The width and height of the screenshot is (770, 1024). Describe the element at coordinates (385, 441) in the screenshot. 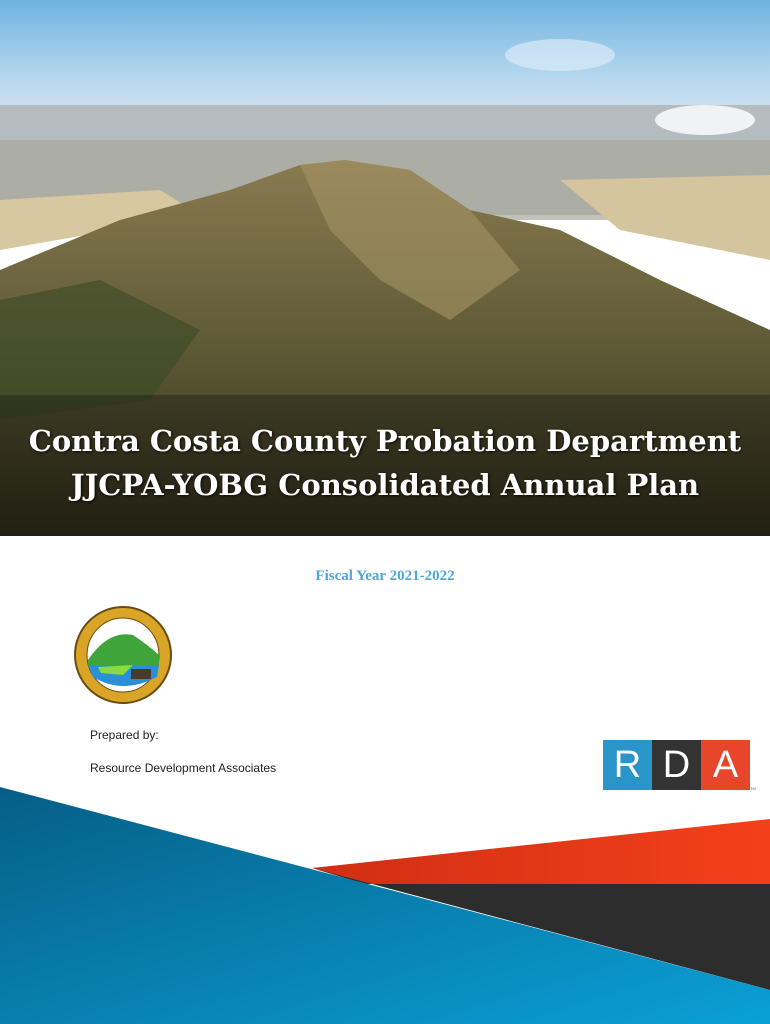

I see `document-title-line-1: Contra Costa County Probation Department` at that location.